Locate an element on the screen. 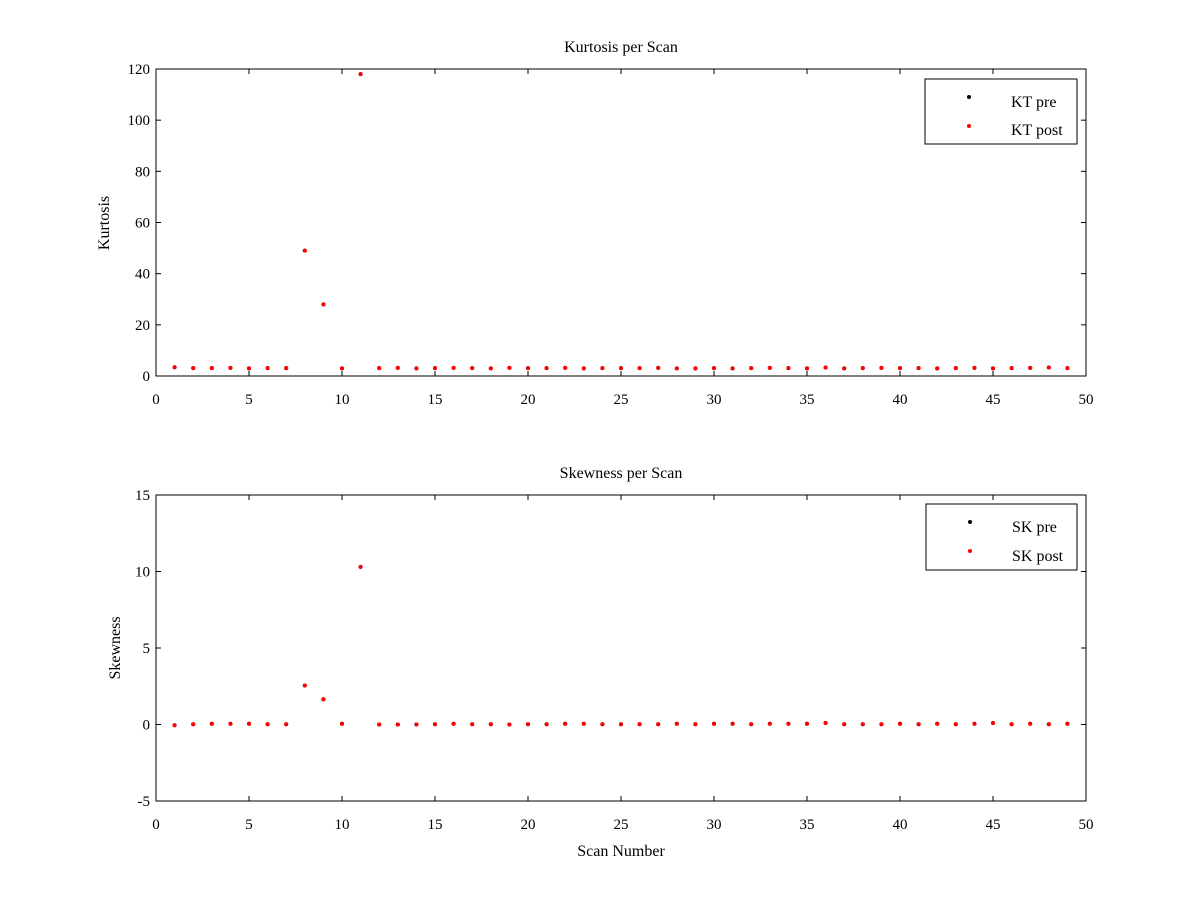 The image size is (1200, 900). kurtosis-y-tick-label: 100 is located at coordinates (139, 121).